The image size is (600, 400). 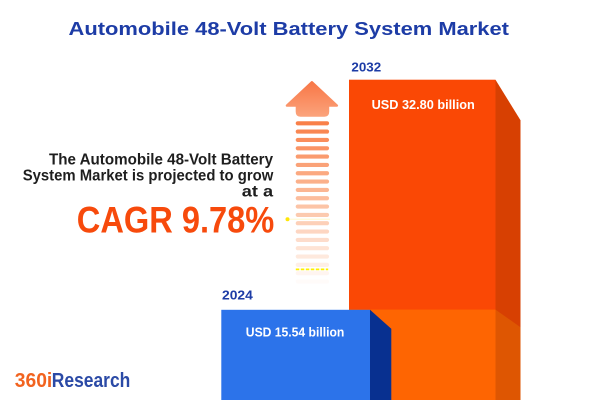 I want to click on svg-text: CAGR 9.78%, so click(x=175, y=220).